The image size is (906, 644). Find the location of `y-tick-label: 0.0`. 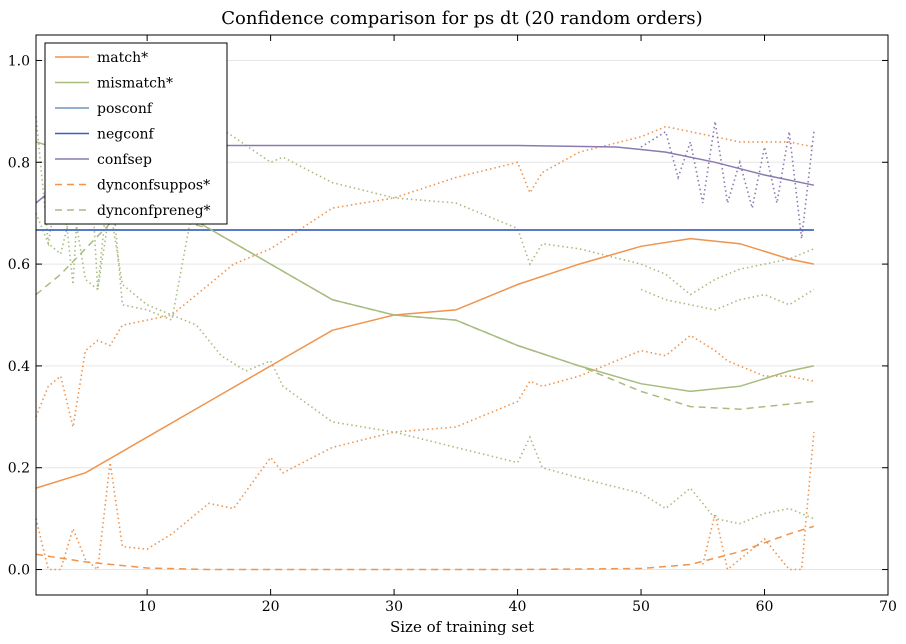

y-tick-label: 0.0 is located at coordinates (19, 571).